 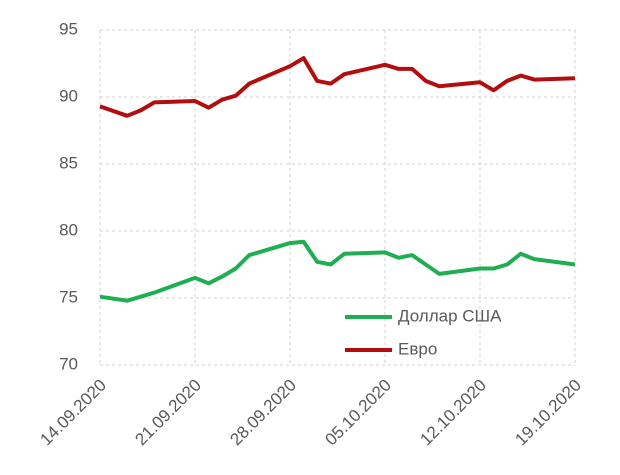 I want to click on x-tick-label: 14.09.2020, so click(x=73, y=413).